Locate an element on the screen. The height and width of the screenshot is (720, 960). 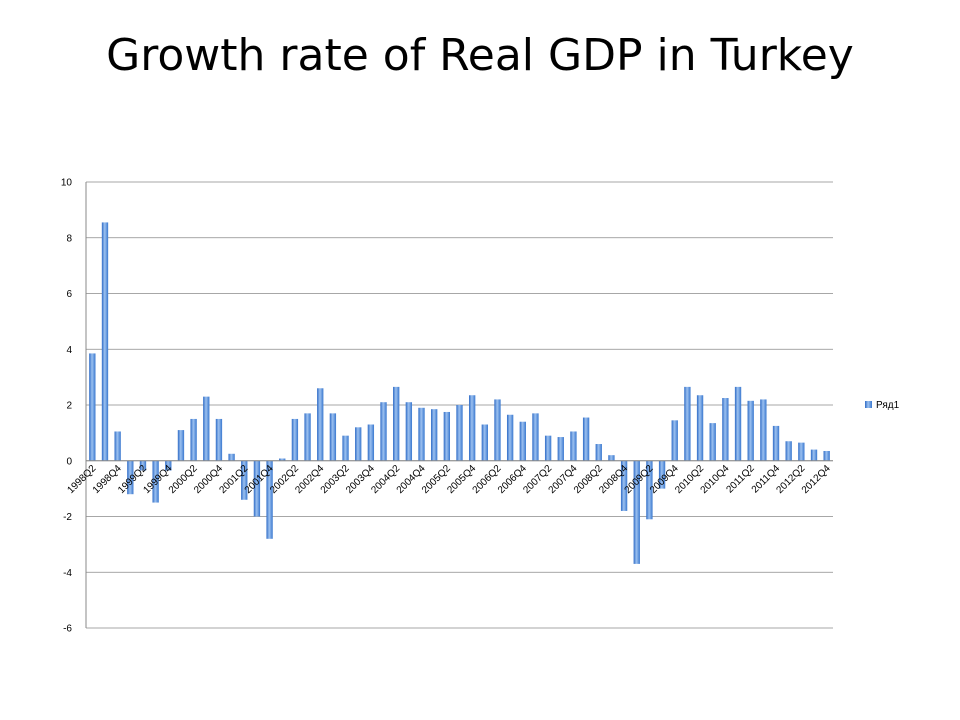
bar-2003Q4 is located at coordinates (371, 442).